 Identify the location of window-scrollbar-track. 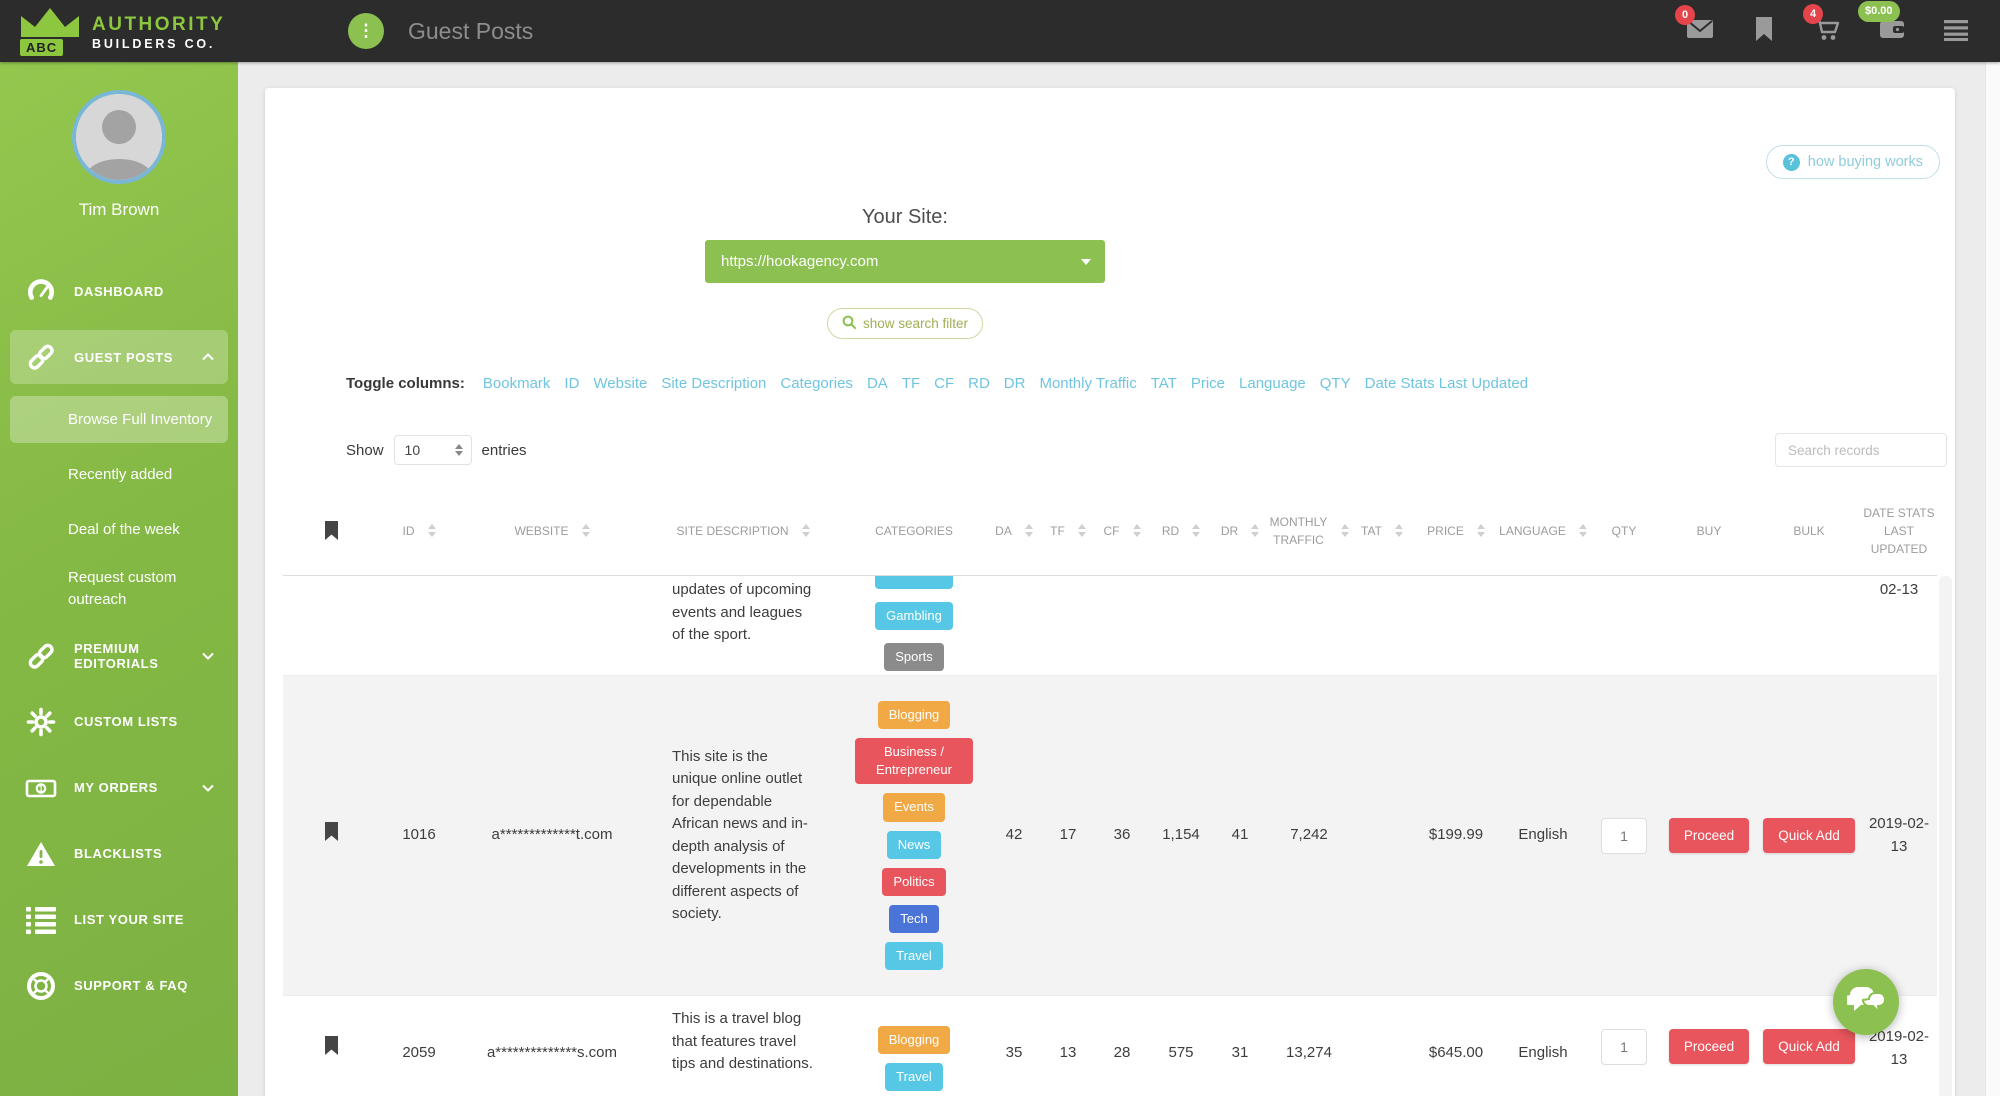
(1992, 579).